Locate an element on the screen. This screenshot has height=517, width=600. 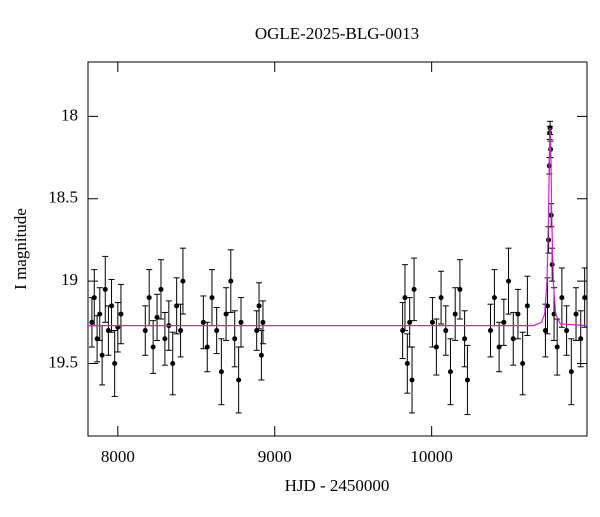
y-tick-label: 18.5 is located at coordinates (63, 197).